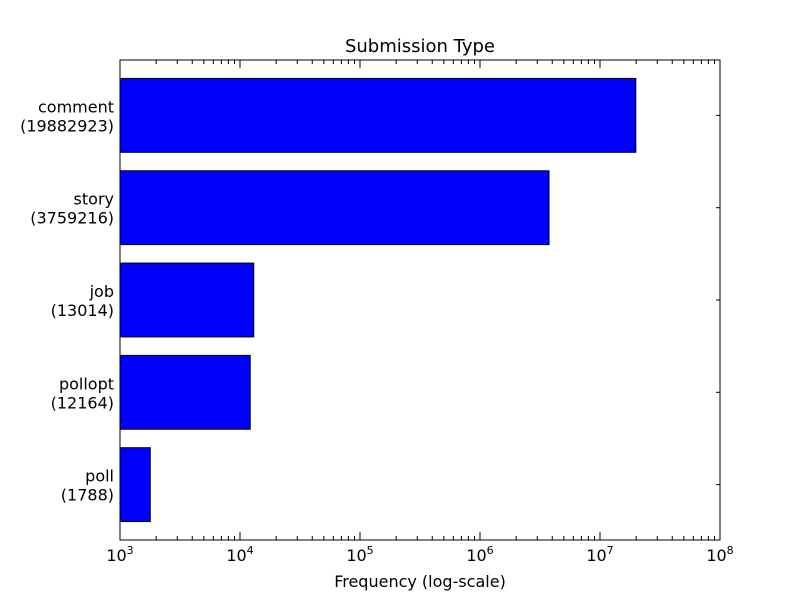 The width and height of the screenshot is (800, 600). What do you see at coordinates (187, 300) in the screenshot?
I see `bar-job` at bounding box center [187, 300].